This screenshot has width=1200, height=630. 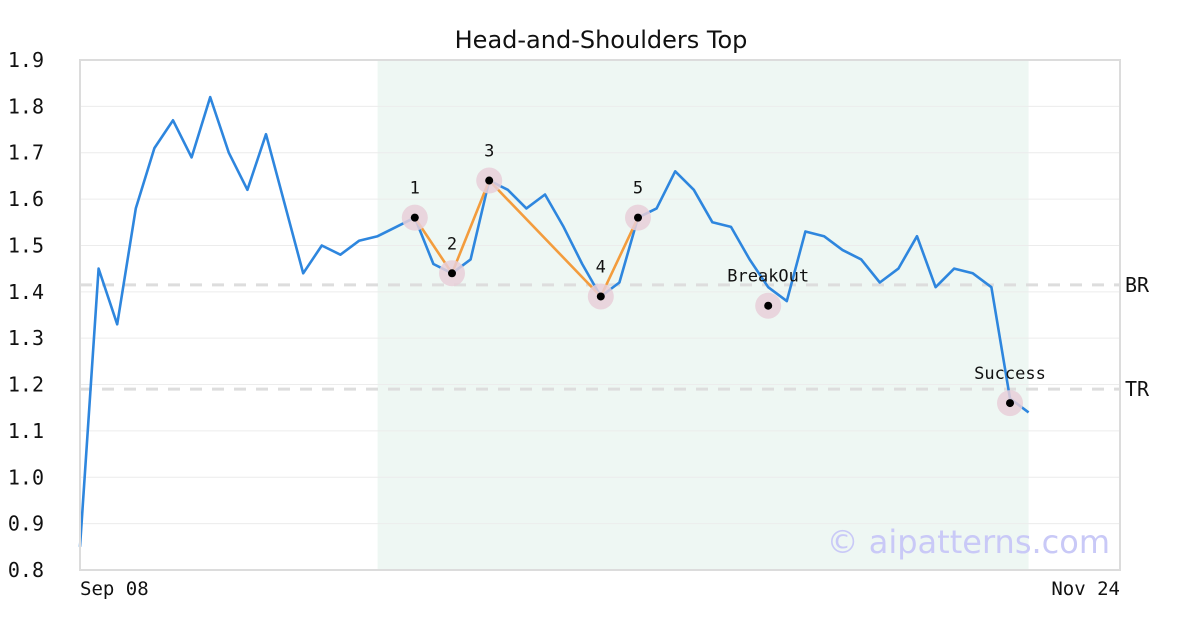 I want to click on pattern-point-4-dot, so click(x=600, y=296).